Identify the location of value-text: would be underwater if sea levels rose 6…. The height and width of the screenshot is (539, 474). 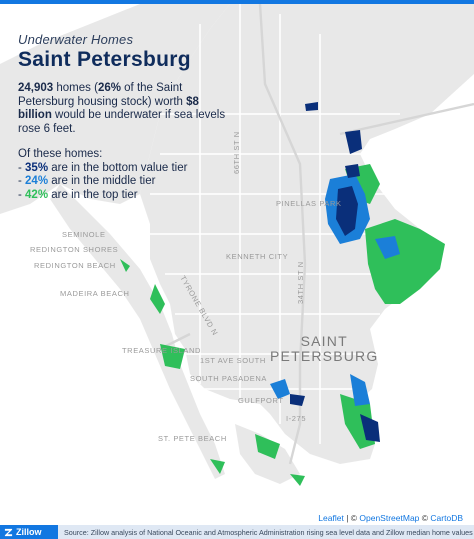
(122, 122).